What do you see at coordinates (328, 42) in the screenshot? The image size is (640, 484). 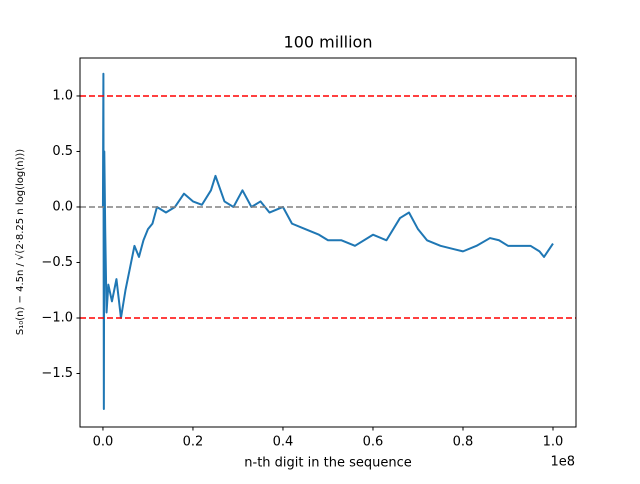 I see `chart-title: 100 million` at bounding box center [328, 42].